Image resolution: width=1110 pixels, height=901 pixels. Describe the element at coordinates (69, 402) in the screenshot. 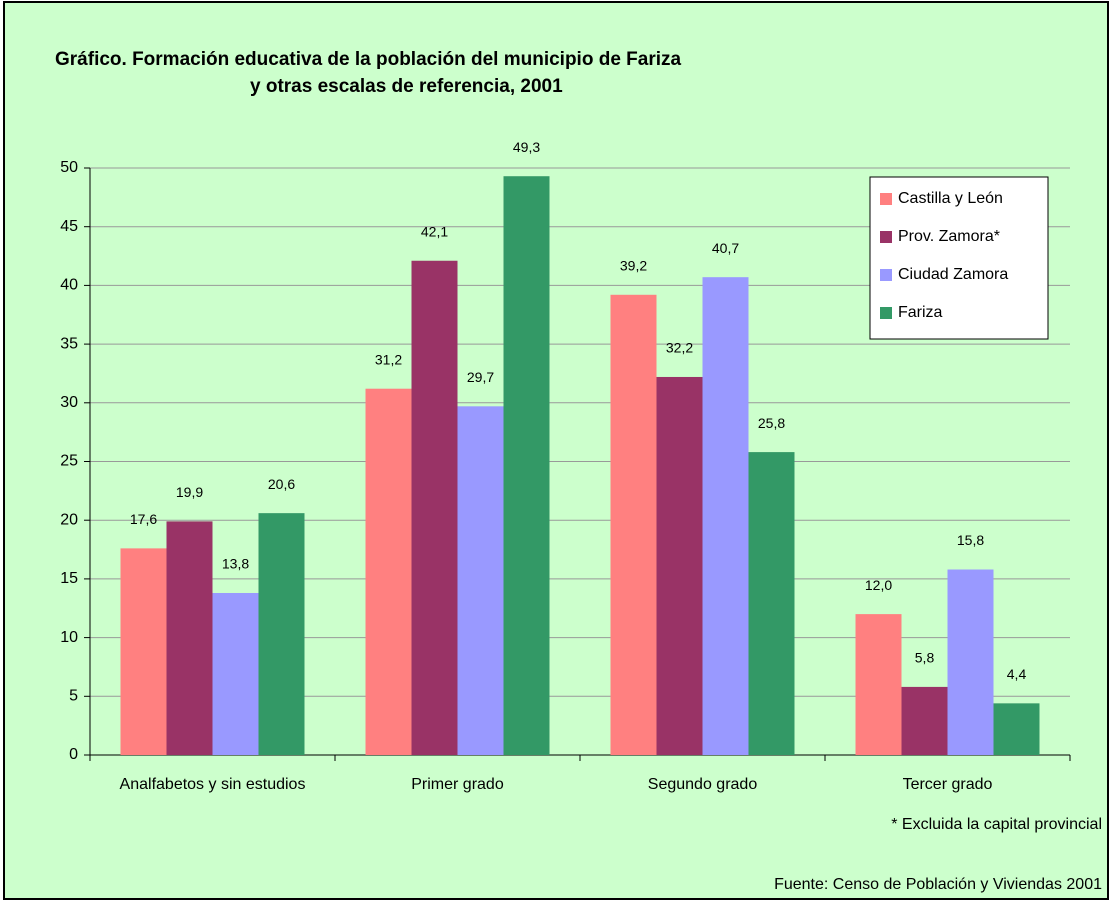

I see `y-tick-label: 30` at that location.